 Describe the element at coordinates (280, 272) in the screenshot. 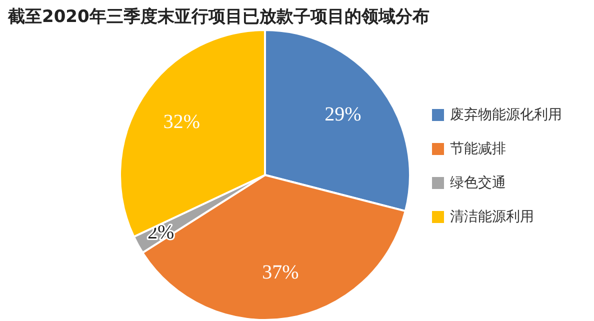

I see `data-label: 37%` at that location.